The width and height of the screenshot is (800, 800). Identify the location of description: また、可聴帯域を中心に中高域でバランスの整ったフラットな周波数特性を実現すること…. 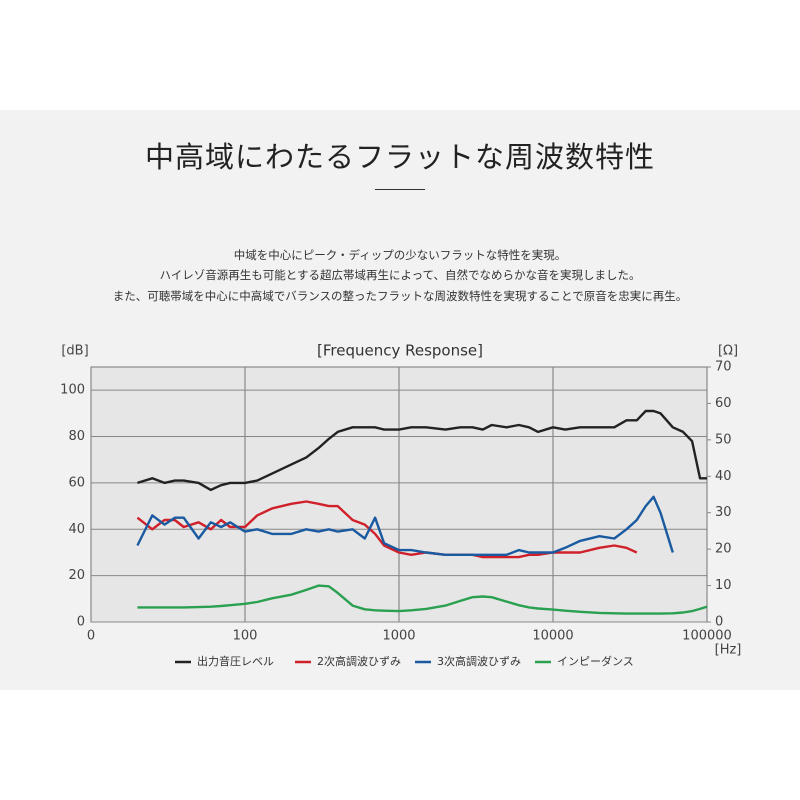
(400, 296).